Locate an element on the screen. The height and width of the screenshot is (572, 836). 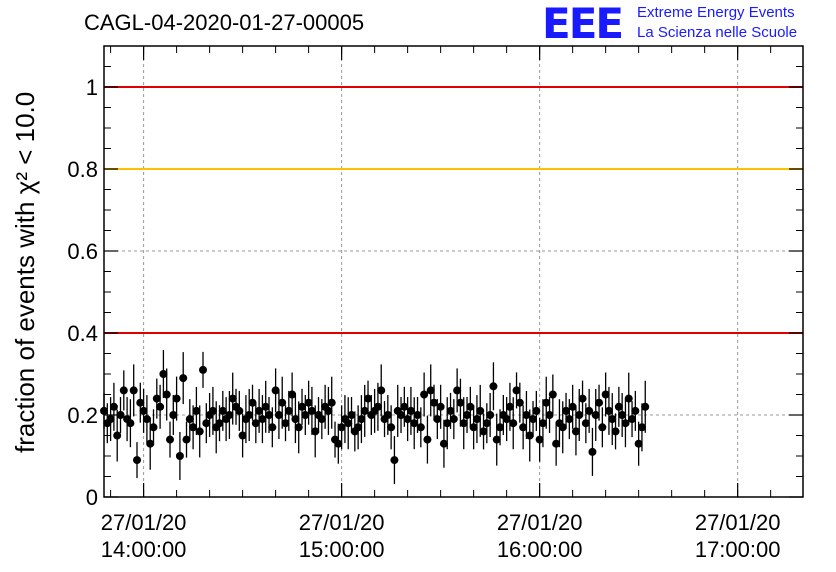
x-tick-time-label: 14:00:00 is located at coordinates (144, 549).